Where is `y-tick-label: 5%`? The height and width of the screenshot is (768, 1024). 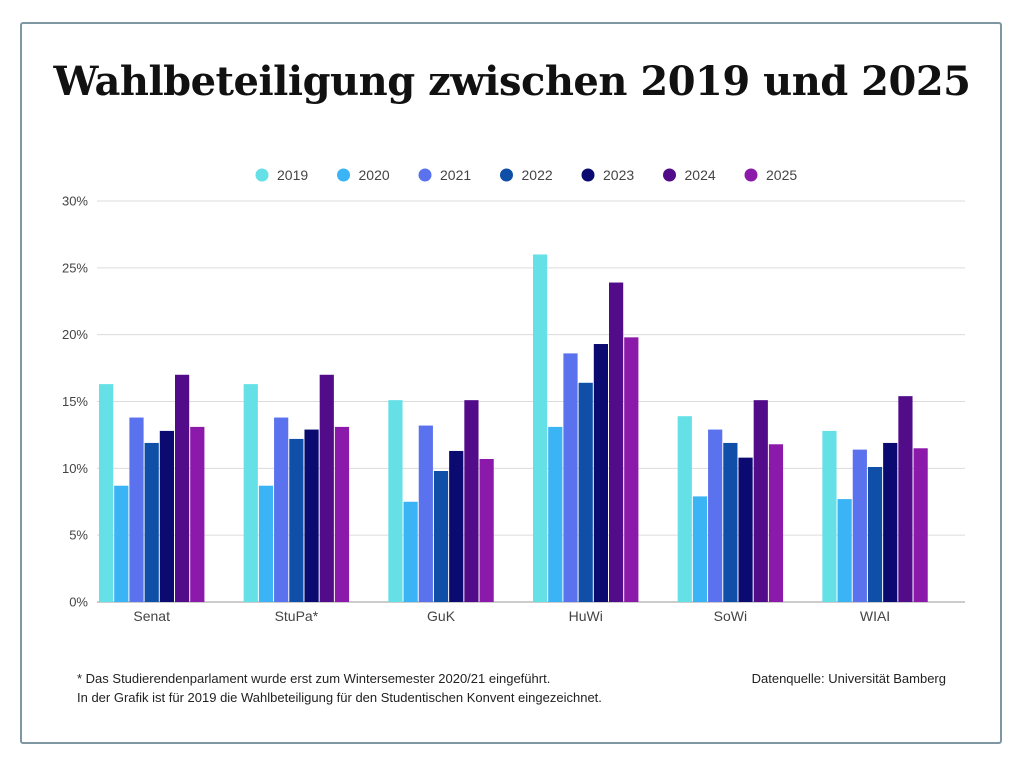 y-tick-label: 5% is located at coordinates (78, 535).